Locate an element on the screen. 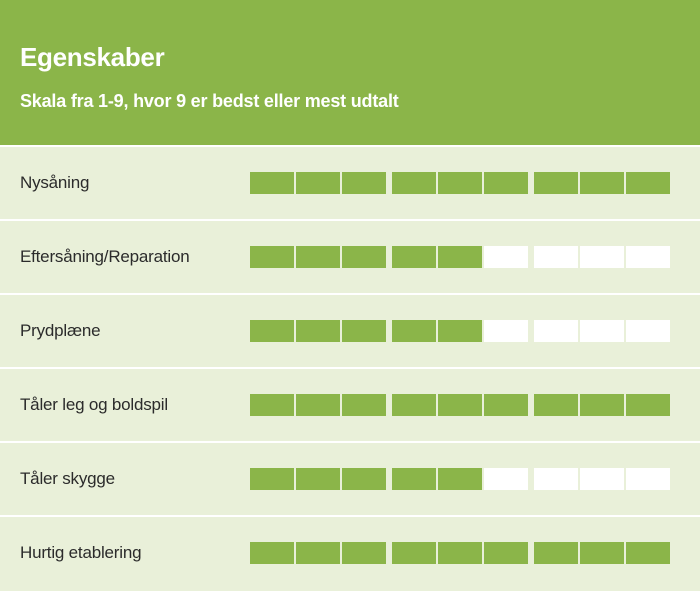 Image resolution: width=700 pixels, height=591 pixels. rating-row: Nysåning is located at coordinates (350, 182).